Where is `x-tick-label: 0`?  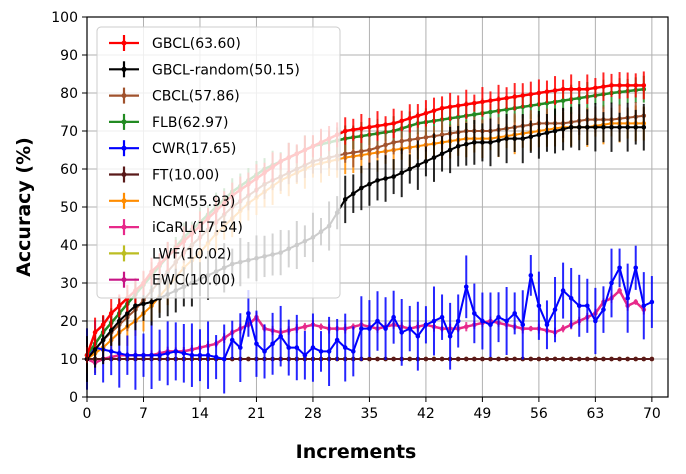
x-tick-label: 0 is located at coordinates (87, 414).